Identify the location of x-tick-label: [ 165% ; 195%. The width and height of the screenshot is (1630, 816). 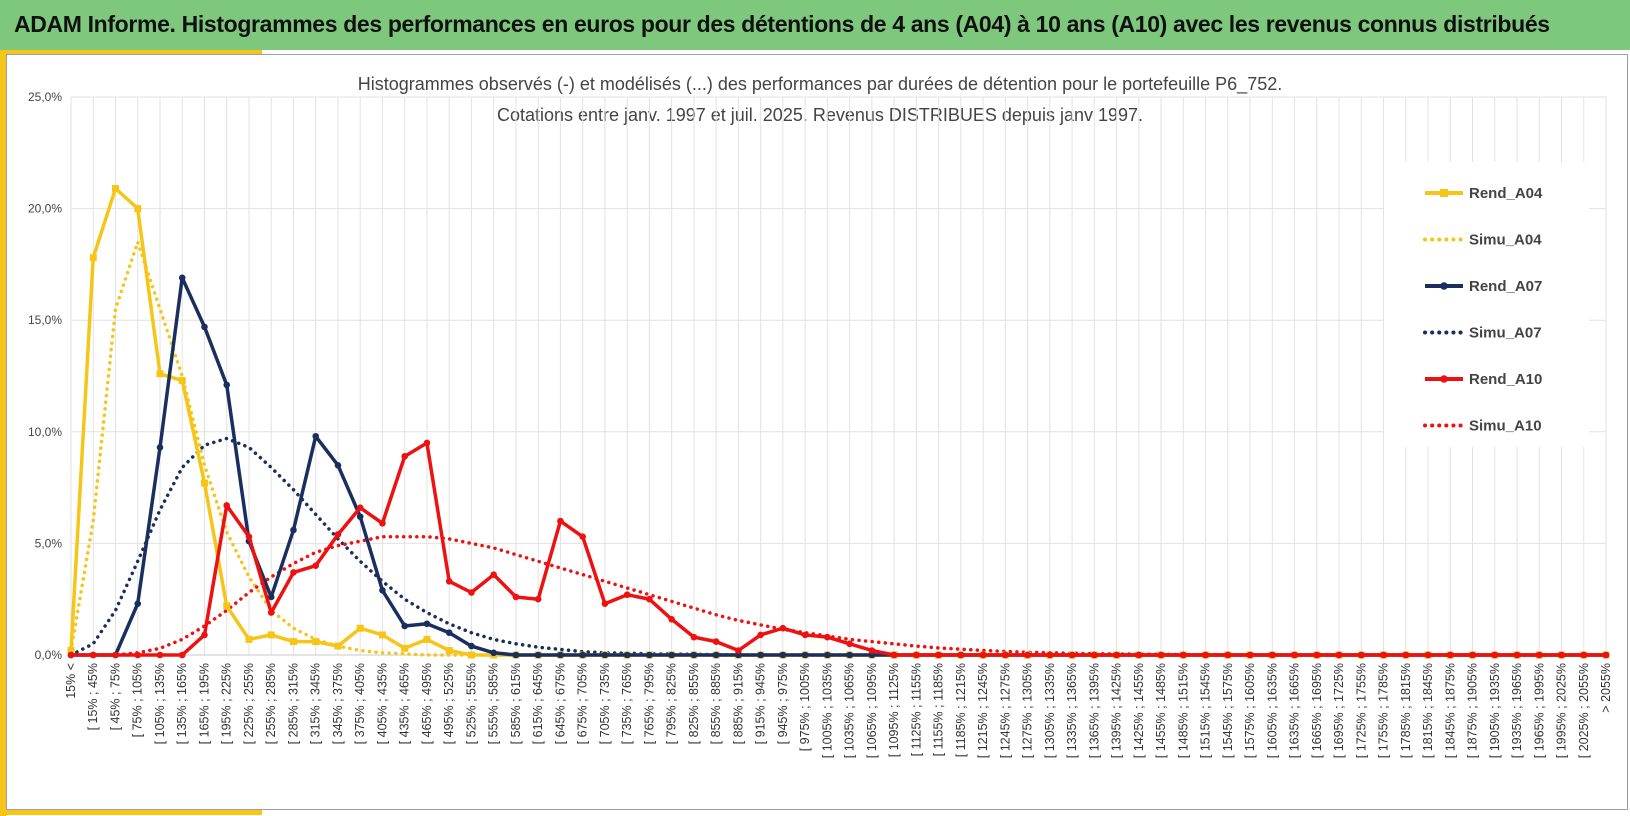
(204, 703).